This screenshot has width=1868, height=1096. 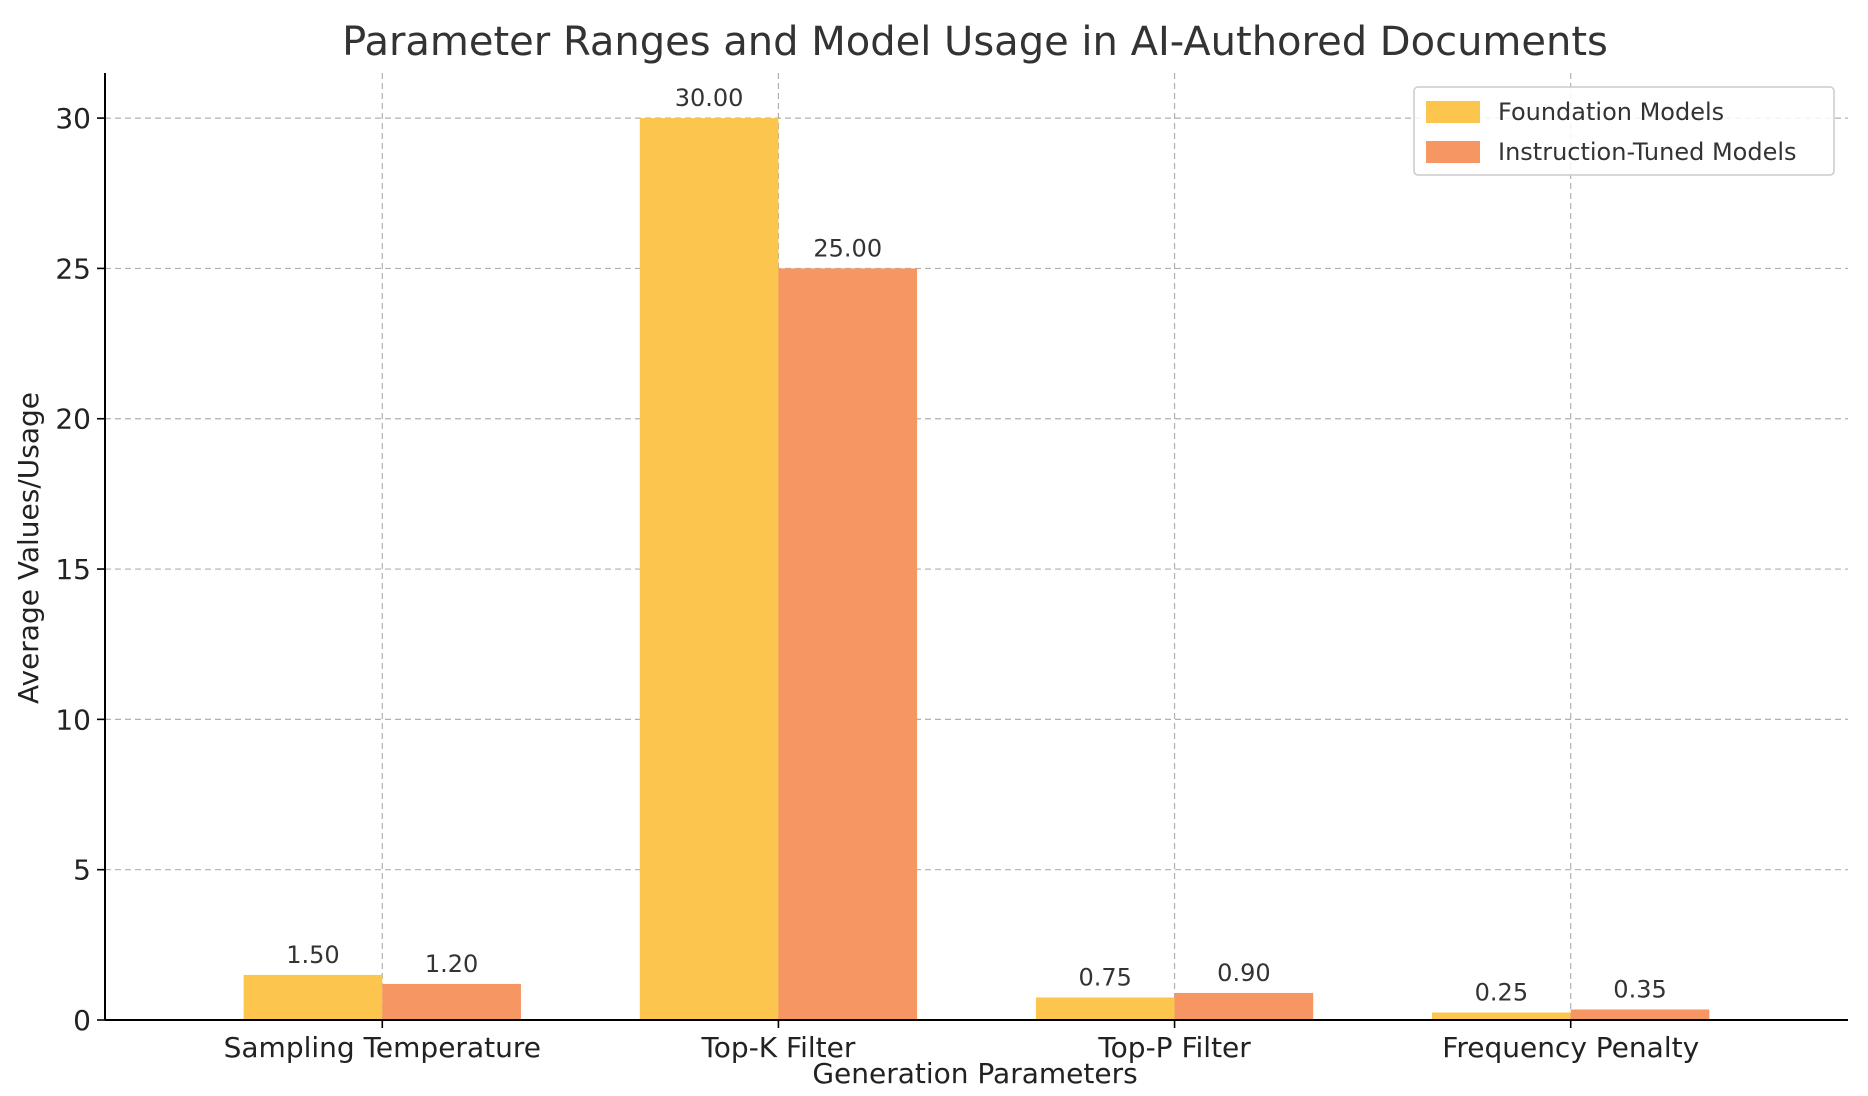 What do you see at coordinates (1570, 1047) in the screenshot?
I see `x-tick-label: Frequency Penalty` at bounding box center [1570, 1047].